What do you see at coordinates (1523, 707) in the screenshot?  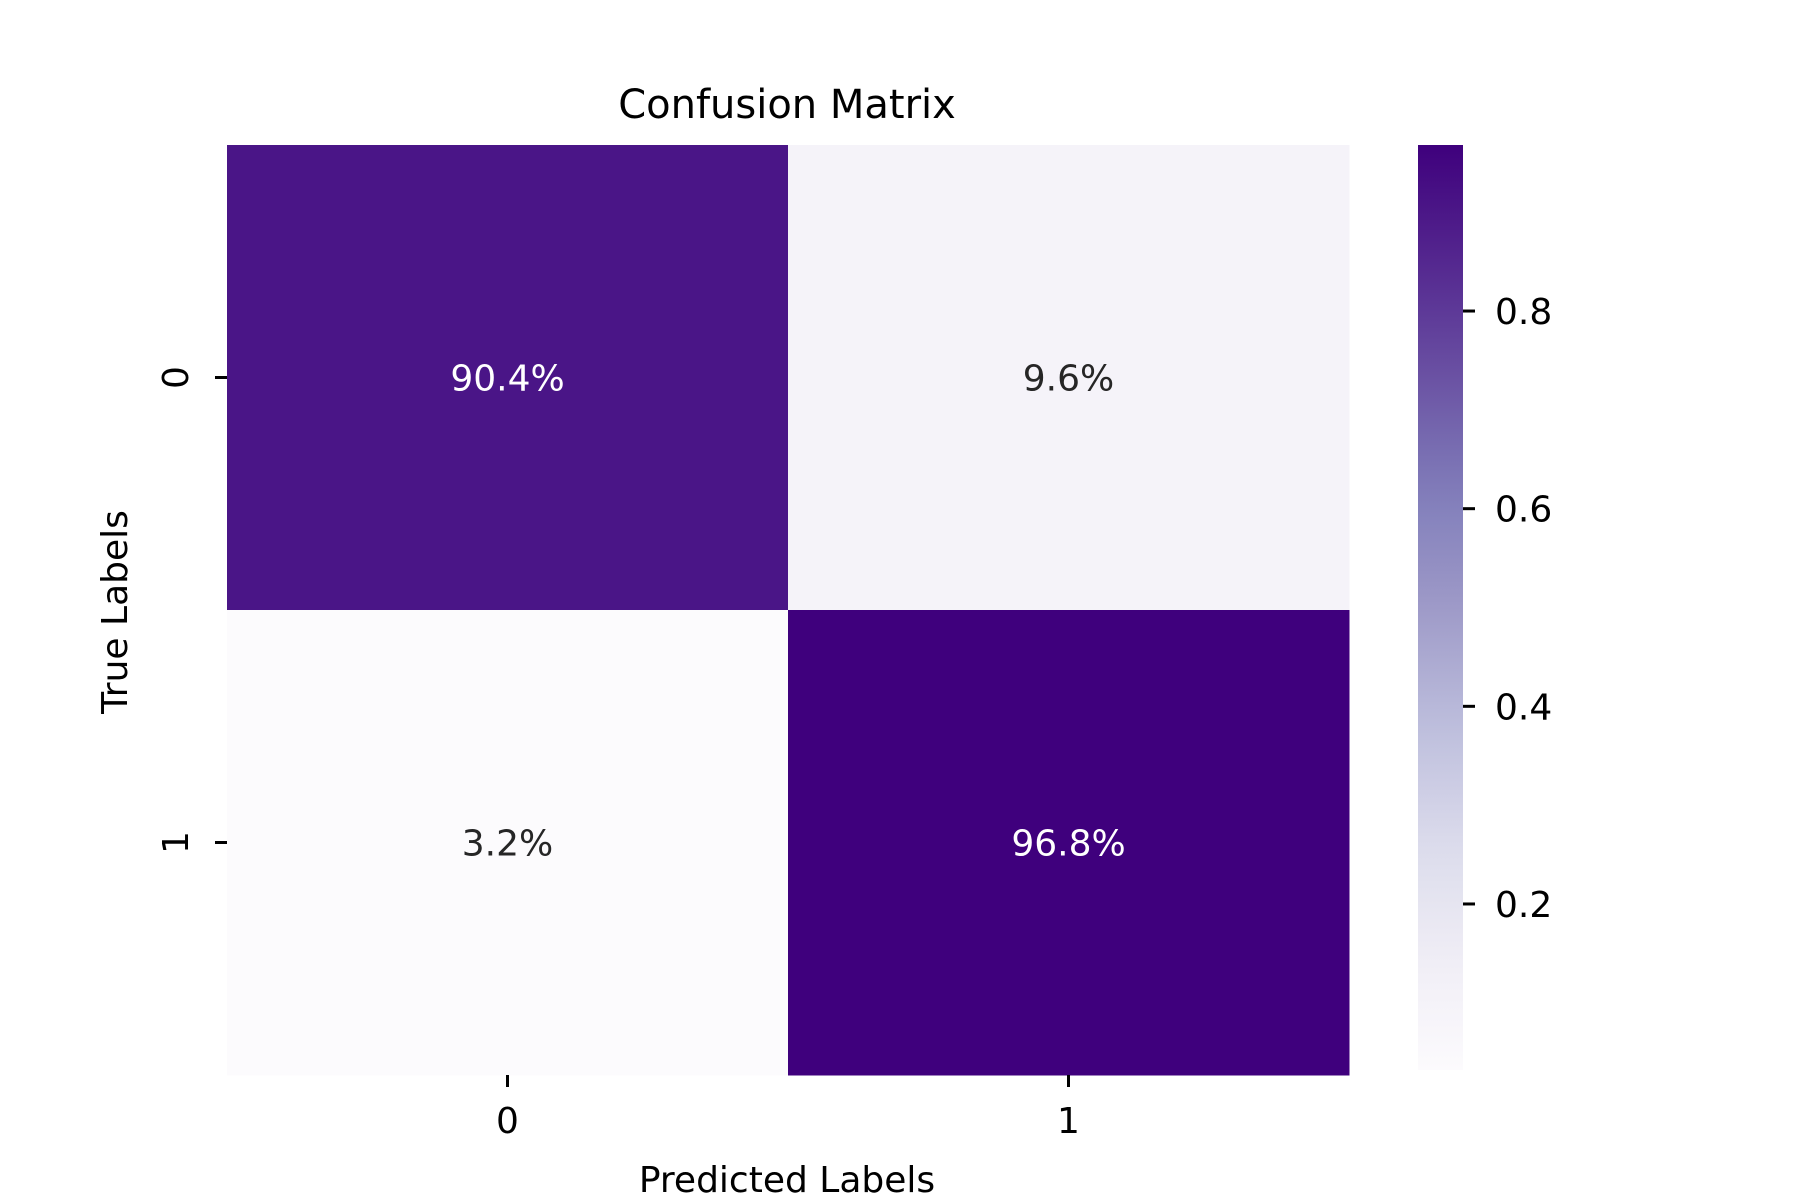 I see `colorbar-tick-label-1: 0.4` at bounding box center [1523, 707].